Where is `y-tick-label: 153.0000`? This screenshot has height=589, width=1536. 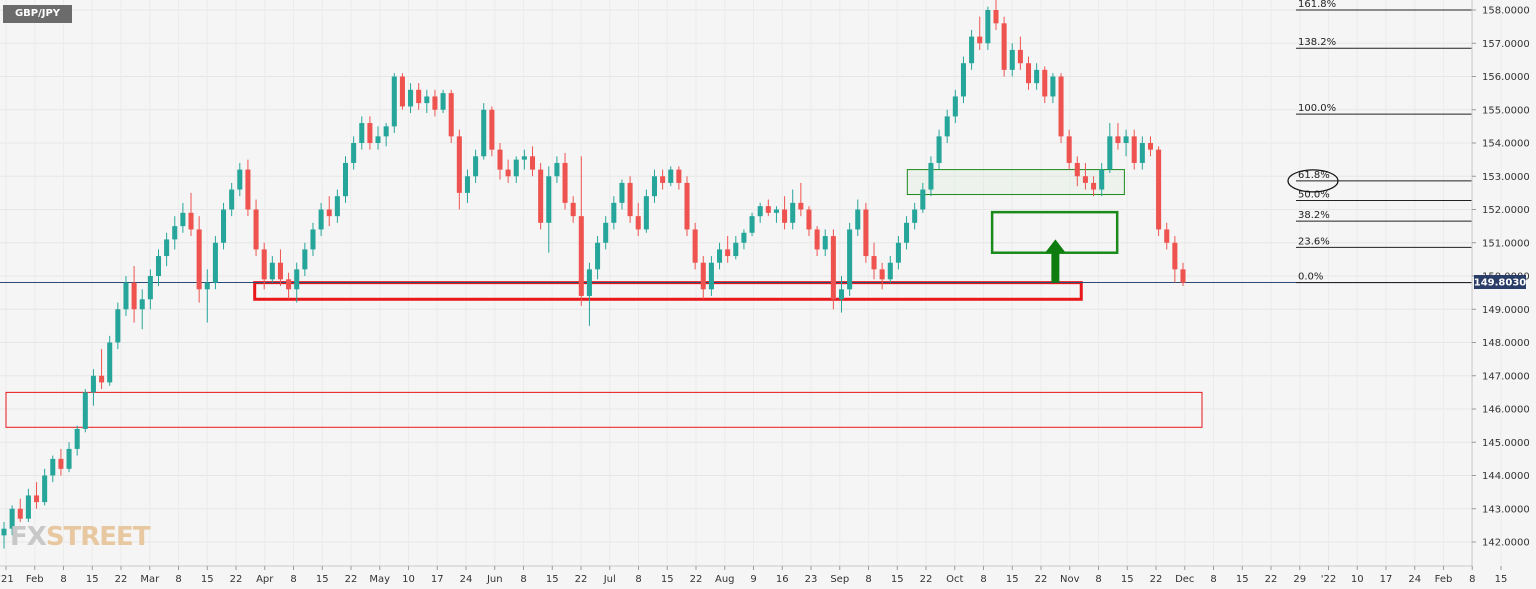
y-tick-label: 153.0000 is located at coordinates (1506, 177).